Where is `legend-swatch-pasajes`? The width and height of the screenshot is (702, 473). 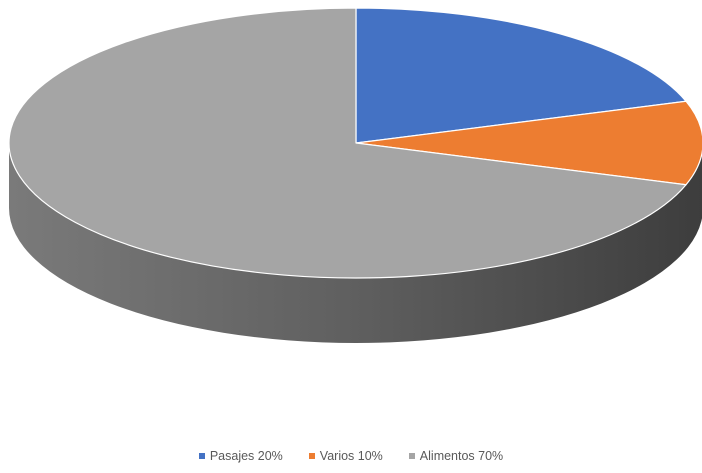 legend-swatch-pasajes is located at coordinates (201, 456).